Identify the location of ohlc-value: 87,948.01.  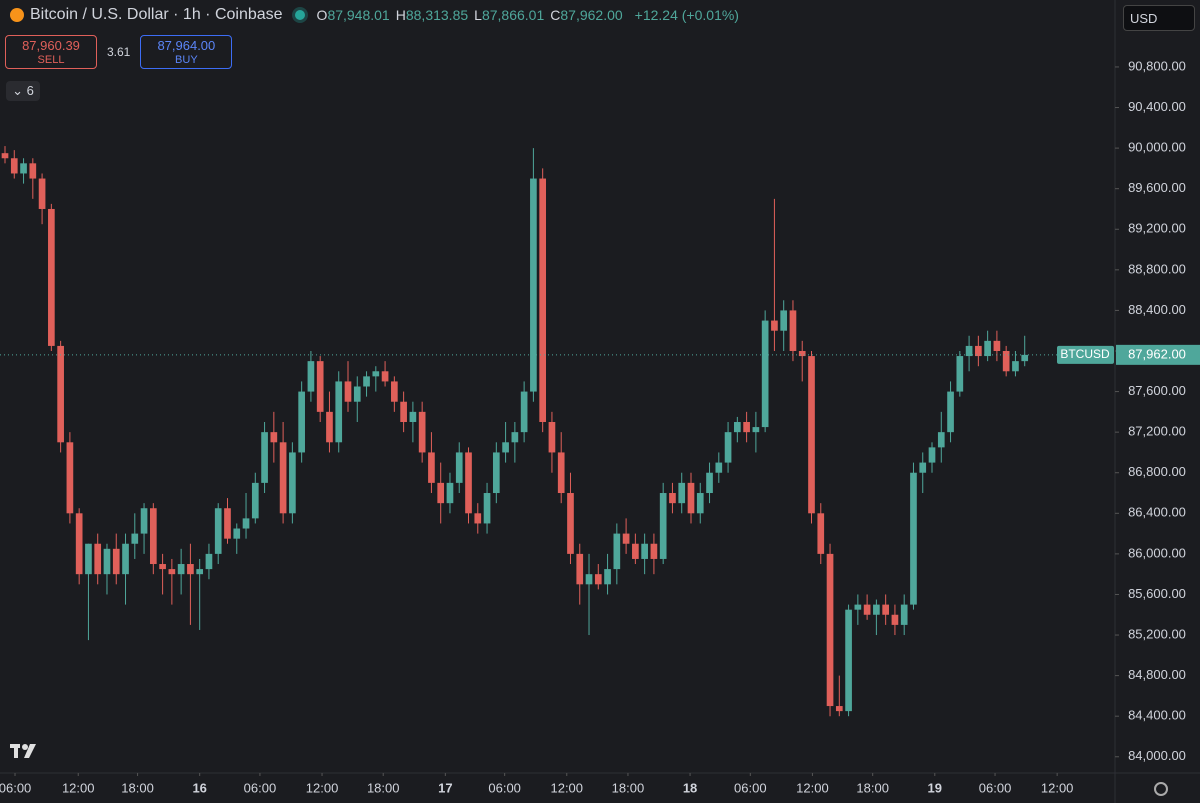
(358, 15).